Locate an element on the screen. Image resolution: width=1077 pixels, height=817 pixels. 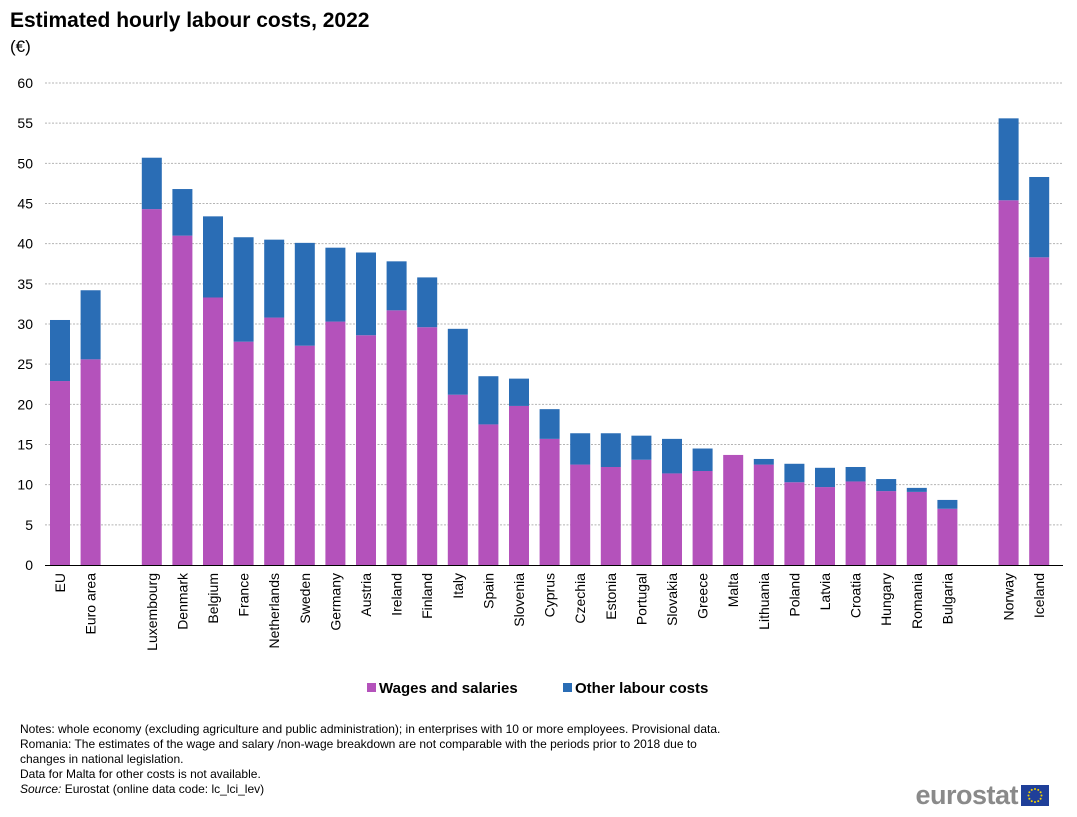
y-tick-label: 55 is located at coordinates (25, 123).